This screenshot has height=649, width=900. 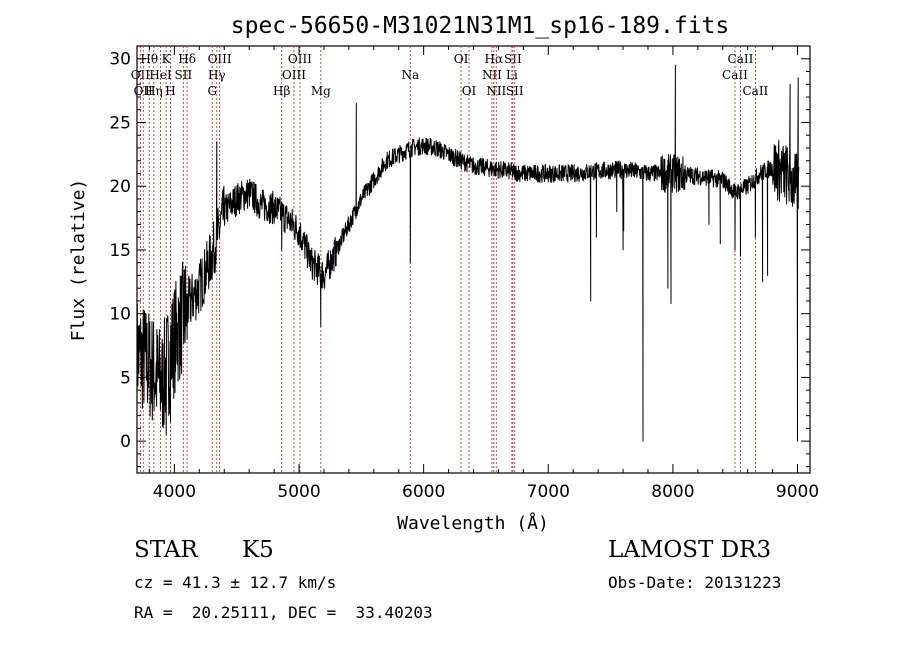 I want to click on redshift-velocity: cz = 41.3 ± 12.7 km/s, so click(x=235, y=582).